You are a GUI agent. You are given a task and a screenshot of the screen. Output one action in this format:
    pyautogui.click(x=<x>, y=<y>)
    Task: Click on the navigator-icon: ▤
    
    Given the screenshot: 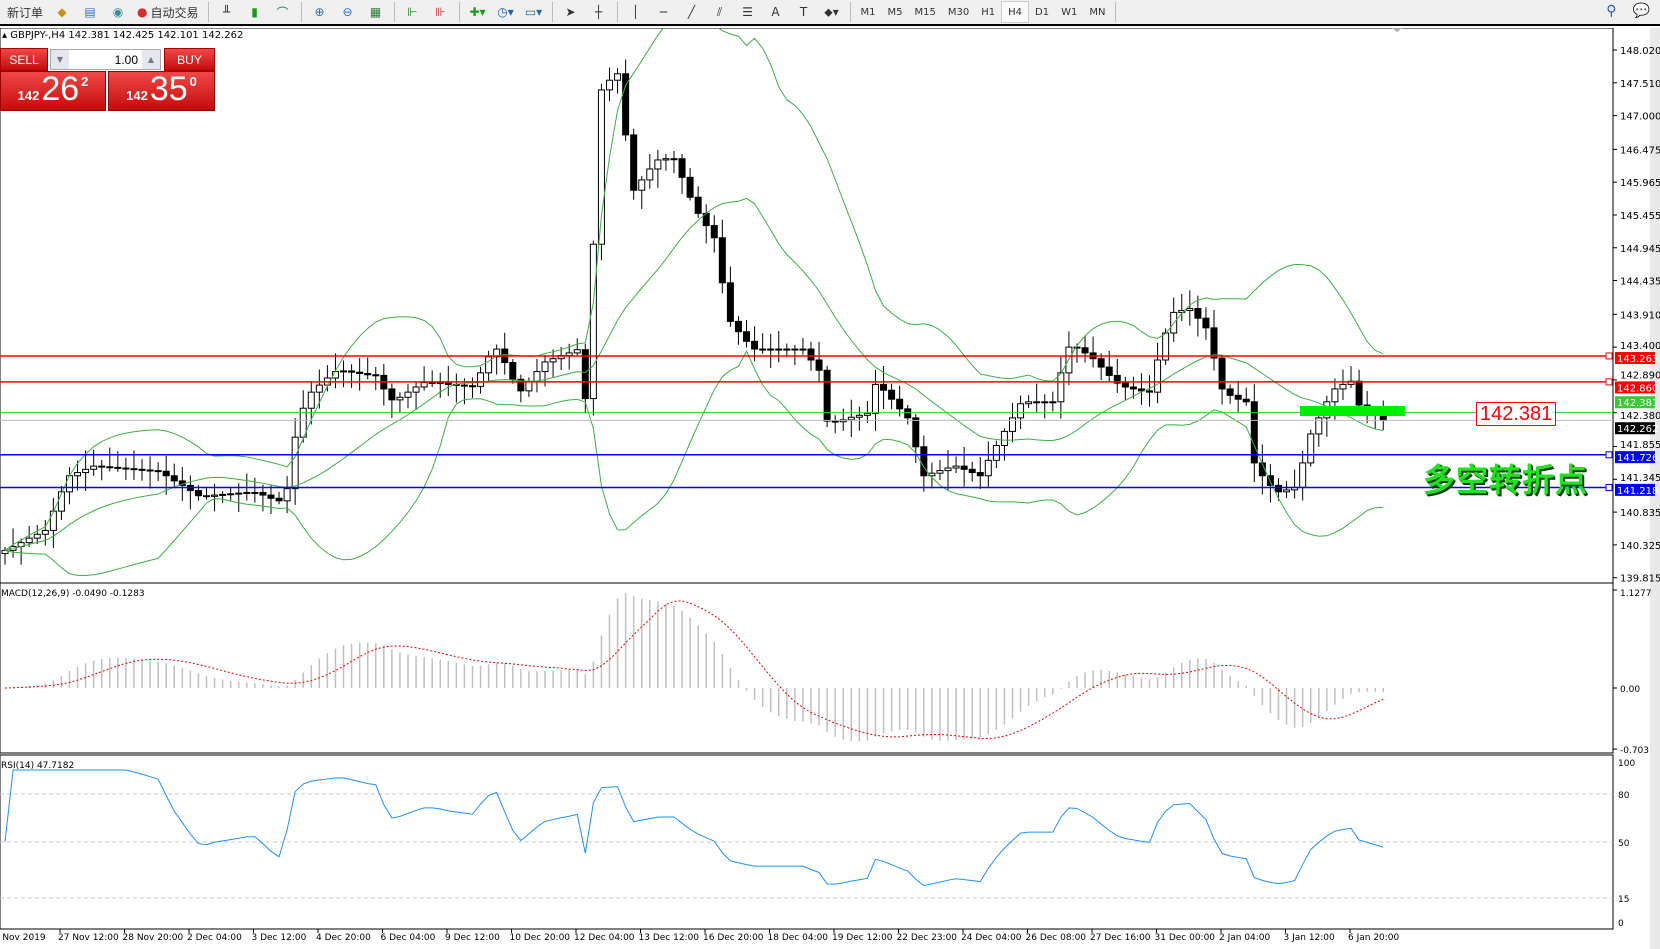 What is the action you would take?
    pyautogui.click(x=90, y=12)
    